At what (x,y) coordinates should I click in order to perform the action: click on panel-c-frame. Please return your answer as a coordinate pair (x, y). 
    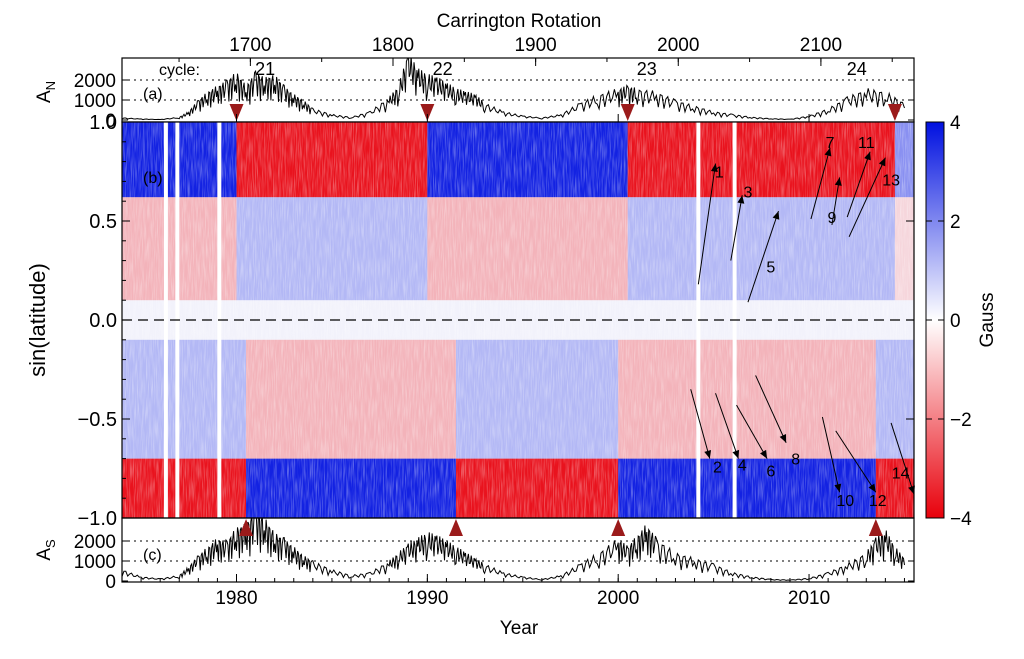
    Looking at the image, I should click on (518, 550).